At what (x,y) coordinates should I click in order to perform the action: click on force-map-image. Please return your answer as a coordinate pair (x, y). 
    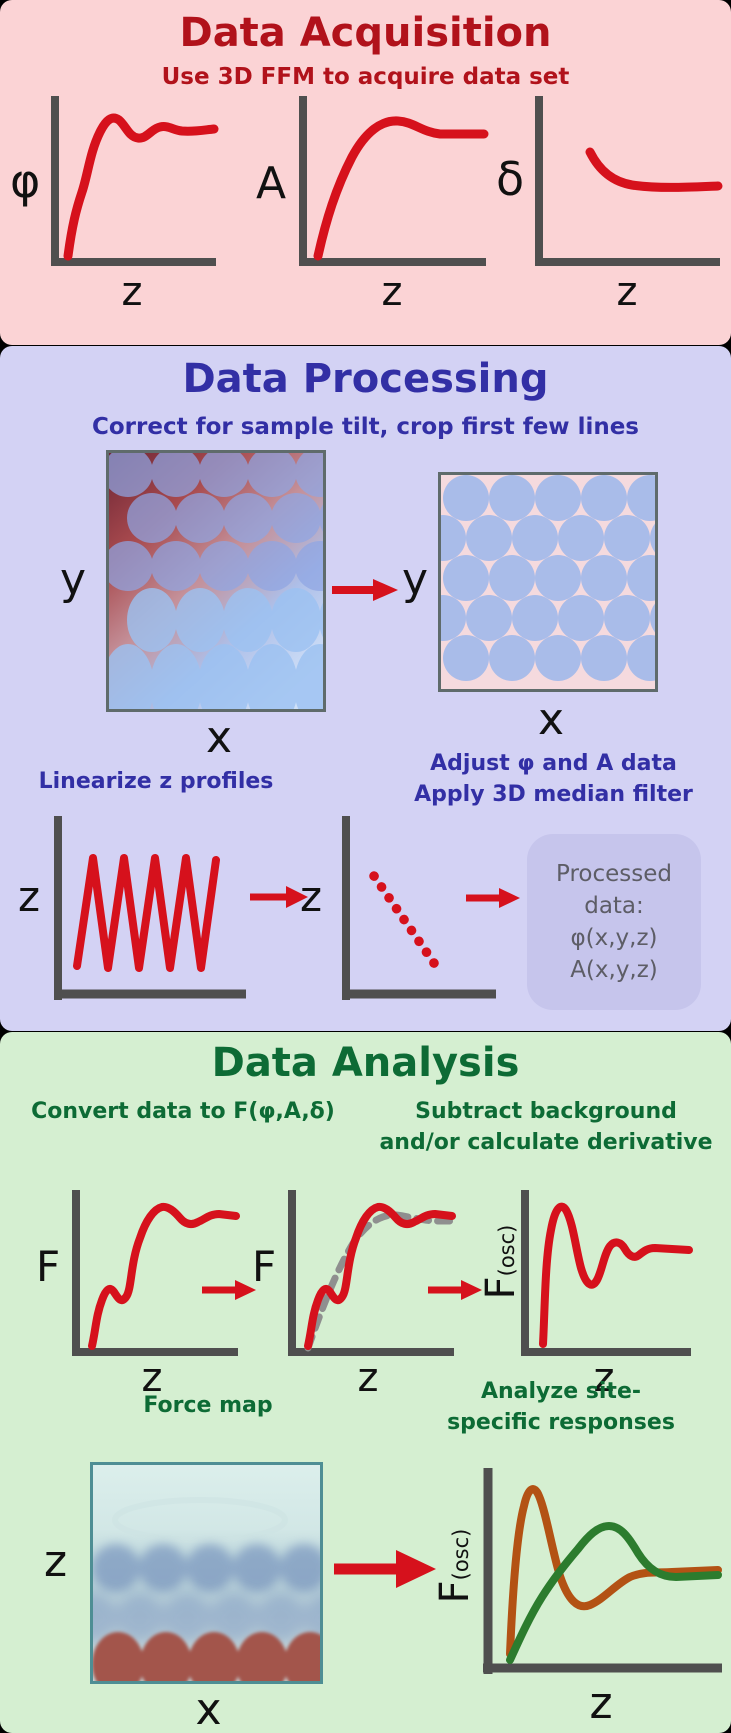
    Looking at the image, I should click on (206, 1573).